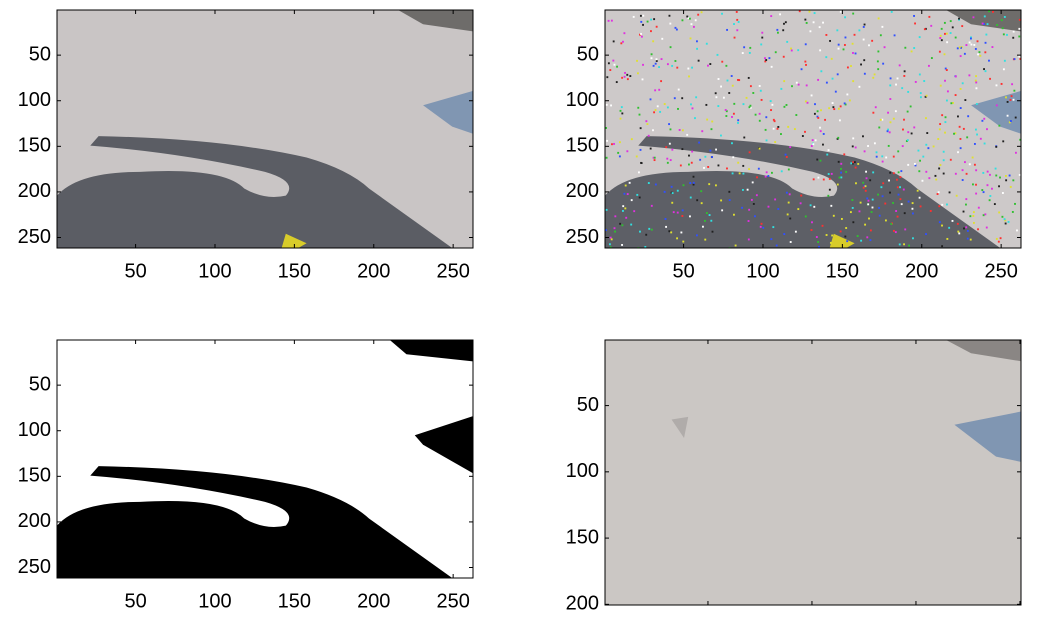  What do you see at coordinates (34, 476) in the screenshot?
I see `y-tick-label: 150` at bounding box center [34, 476].